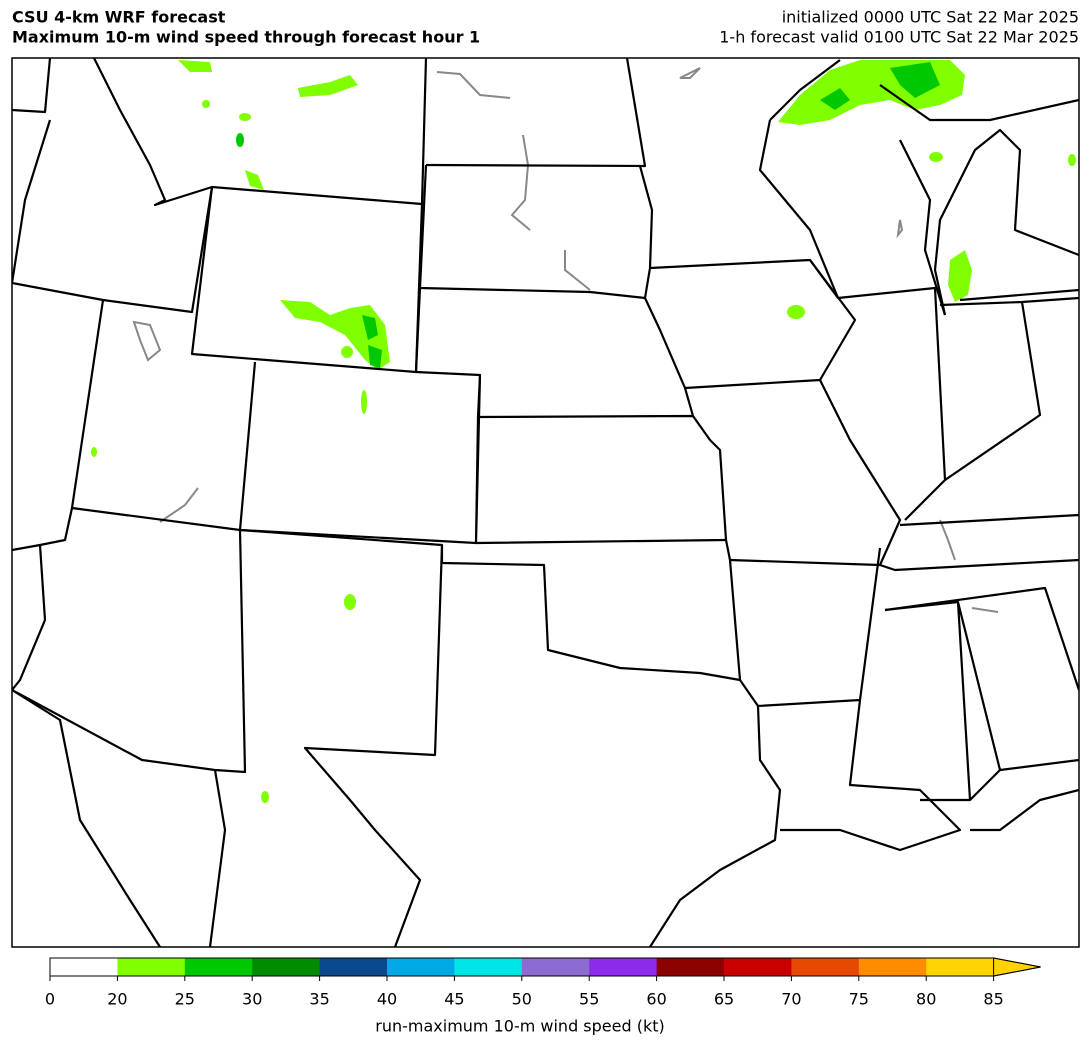 The height and width of the screenshot is (1047, 1091). I want to click on colorbar: 0 20 25 30 35 40 45 50 55 60 65 70 75 80 85, so click(543, 983).